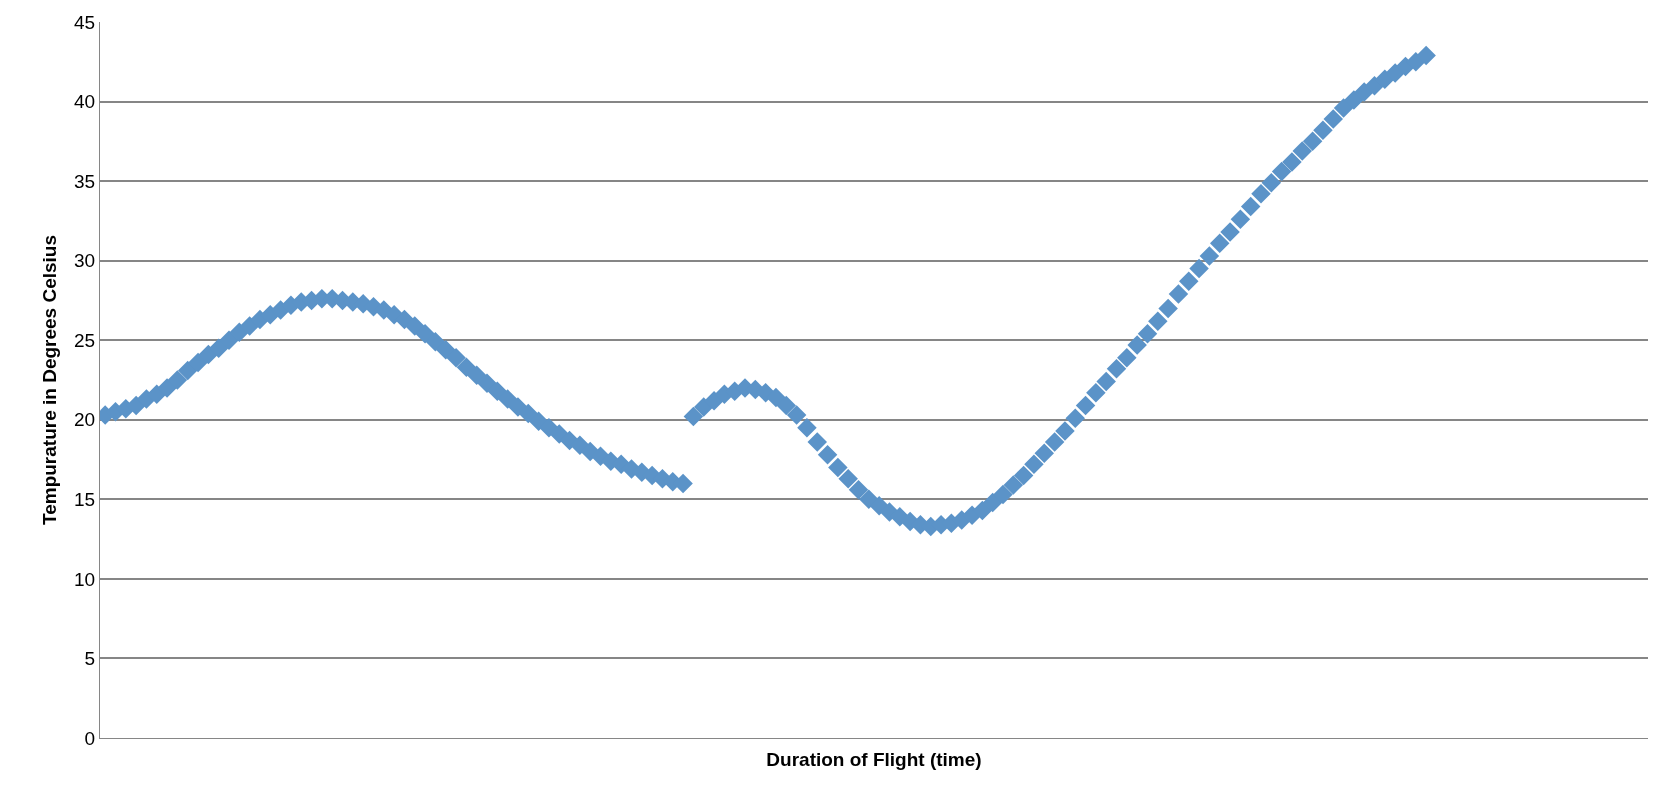 The height and width of the screenshot is (798, 1678). Describe the element at coordinates (85, 261) in the screenshot. I see `y-tick-label: 30` at that location.